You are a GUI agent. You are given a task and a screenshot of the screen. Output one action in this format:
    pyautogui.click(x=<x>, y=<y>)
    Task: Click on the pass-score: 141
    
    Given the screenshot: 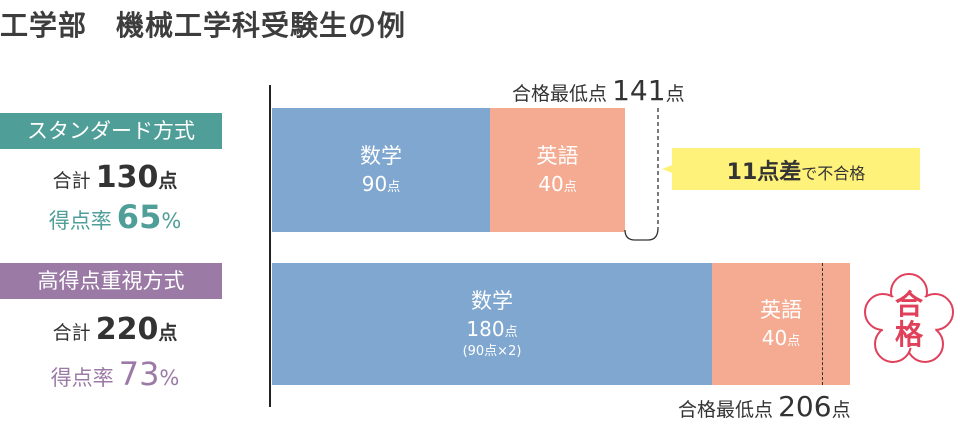 What is the action you would take?
    pyautogui.click(x=639, y=90)
    